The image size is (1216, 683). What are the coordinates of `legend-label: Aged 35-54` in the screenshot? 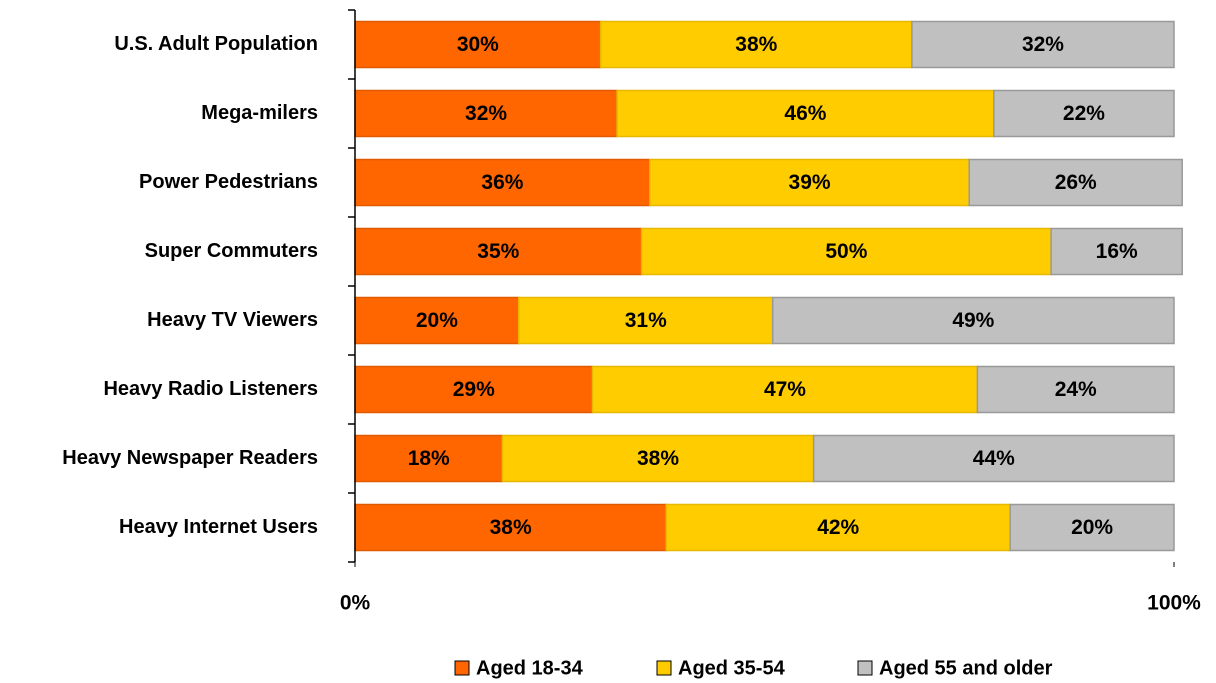 It's located at (732, 668).